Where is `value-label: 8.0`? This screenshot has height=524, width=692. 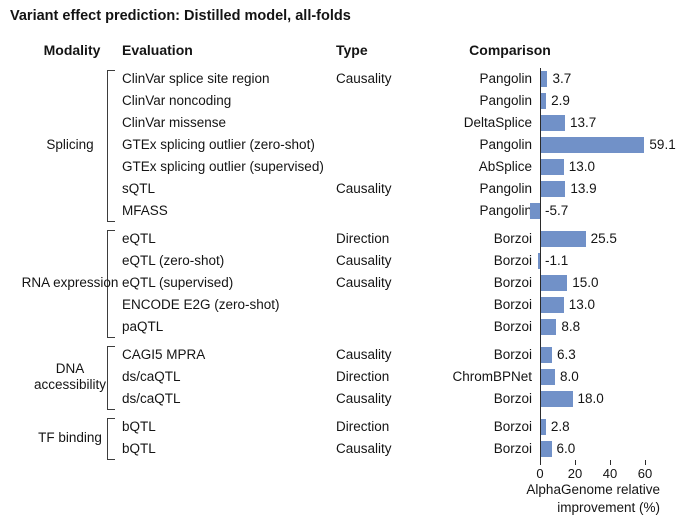
value-label: 8.0 is located at coordinates (569, 376).